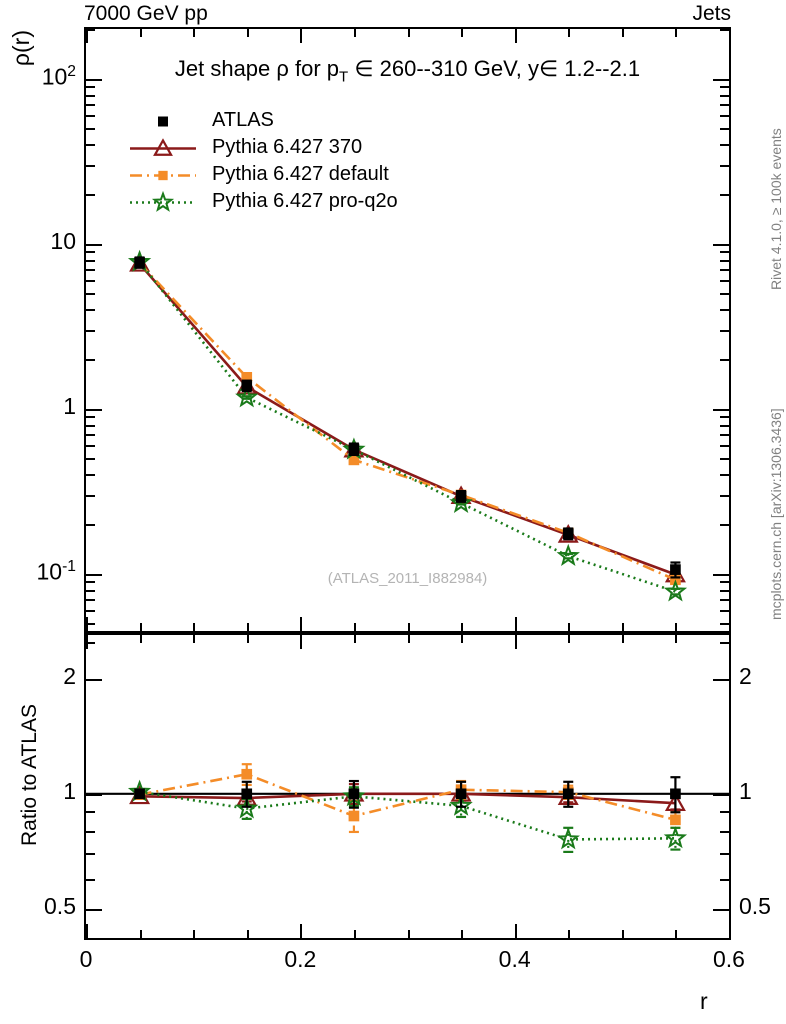 This screenshot has width=786, height=1024. Describe the element at coordinates (163, 148) in the screenshot. I see `legend-marker-open-triangle` at that location.